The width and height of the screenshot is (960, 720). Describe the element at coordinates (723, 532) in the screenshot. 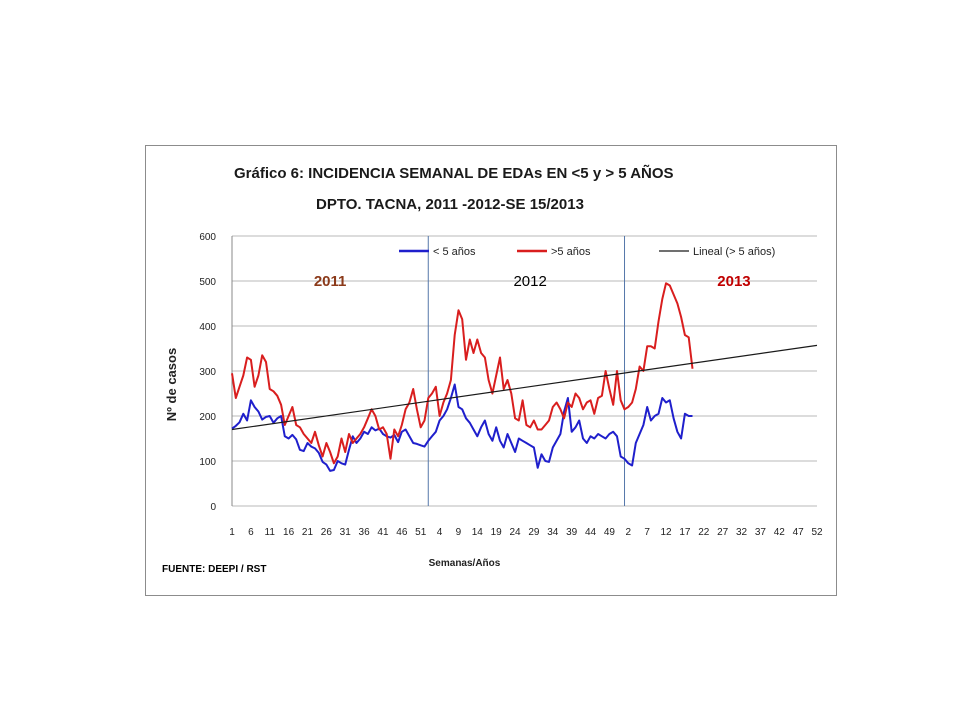

I see `x-tick-label: 27` at that location.